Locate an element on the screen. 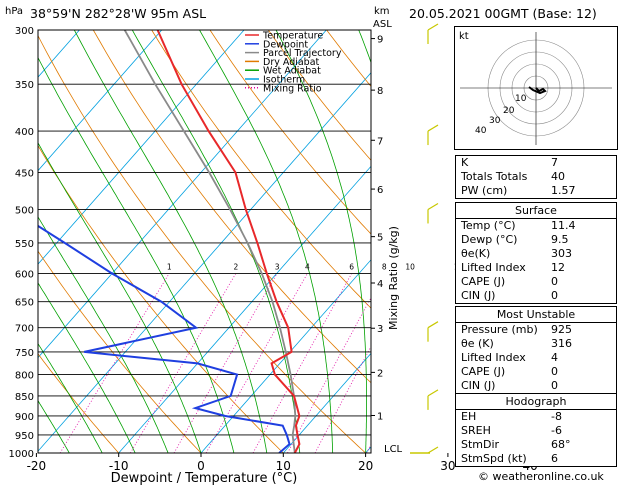 The height and width of the screenshot is (486, 629). surface-row: Temp (°C) 11.4 is located at coordinates (536, 226).